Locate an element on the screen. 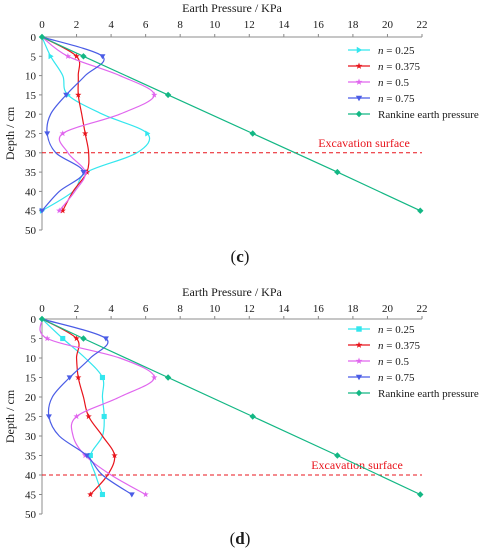 Image resolution: width=480 pixels, height=550 pixels. x-tick-label: 14 is located at coordinates (284, 309).